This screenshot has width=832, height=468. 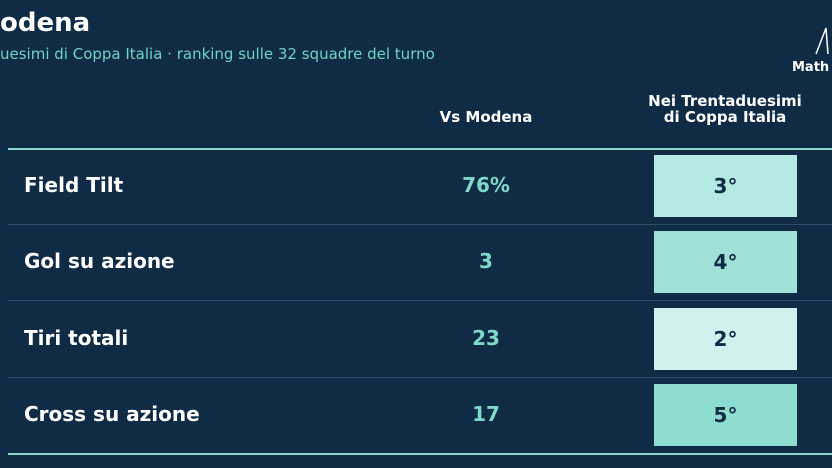 What do you see at coordinates (420, 149) in the screenshot?
I see `header-rule` at bounding box center [420, 149].